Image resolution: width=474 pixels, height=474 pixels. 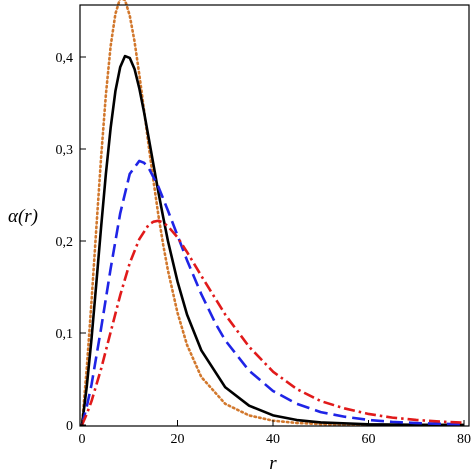 What do you see at coordinates (65, 150) in the screenshot?
I see `y-tick-label: 0,3` at bounding box center [65, 150].